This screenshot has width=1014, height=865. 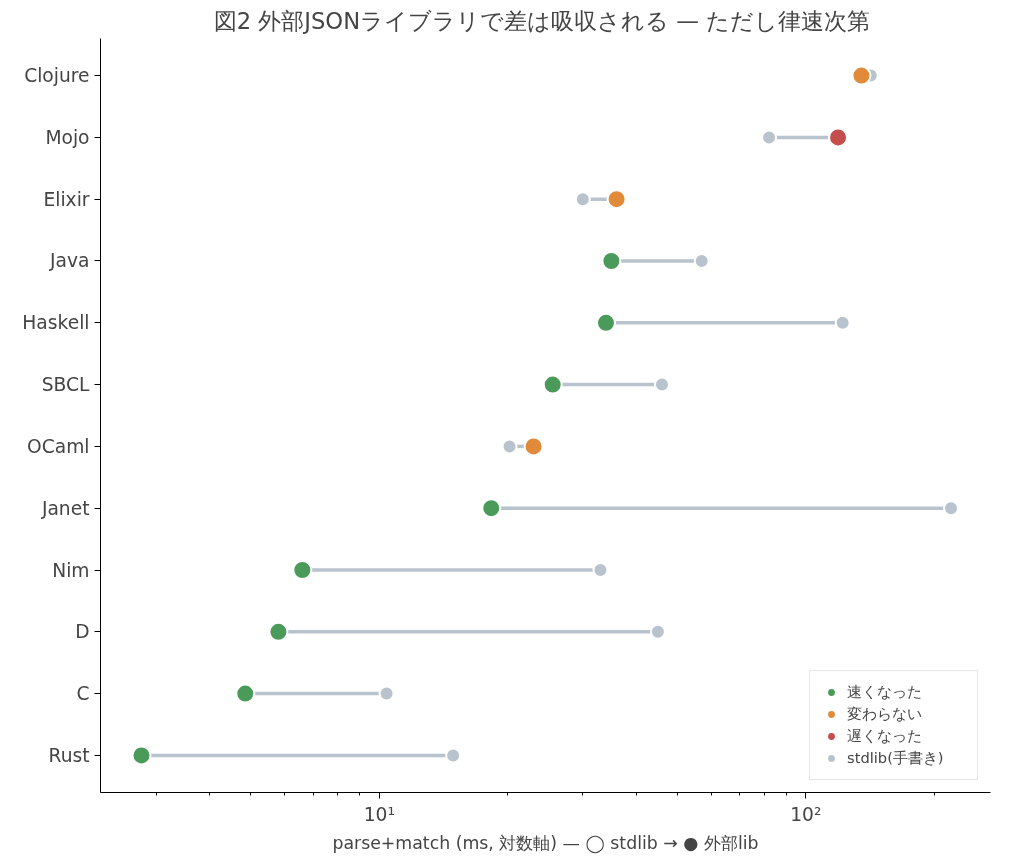 I want to click on x-tick-label: 10², so click(x=806, y=814).